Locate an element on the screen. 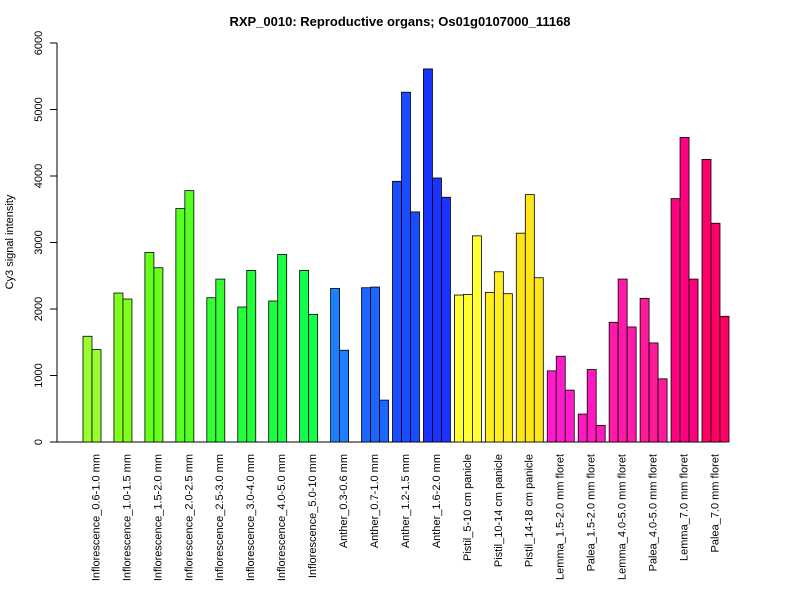 This screenshot has width=800, height=600. y-axis-label: Cy3 signal intensity is located at coordinates (10, 241).